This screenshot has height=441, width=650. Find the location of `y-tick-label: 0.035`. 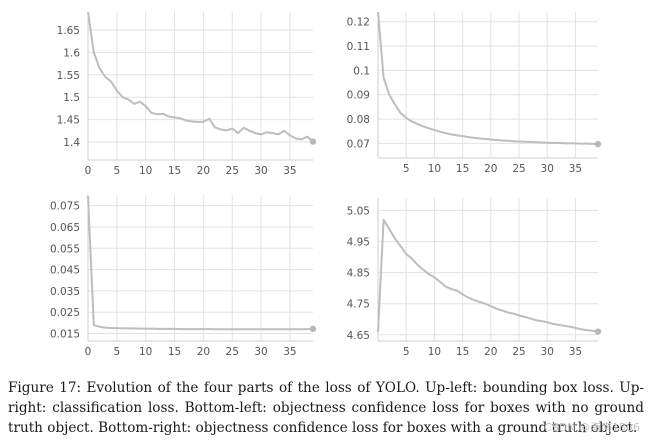

y-tick-label: 0.035 is located at coordinates (65, 292).